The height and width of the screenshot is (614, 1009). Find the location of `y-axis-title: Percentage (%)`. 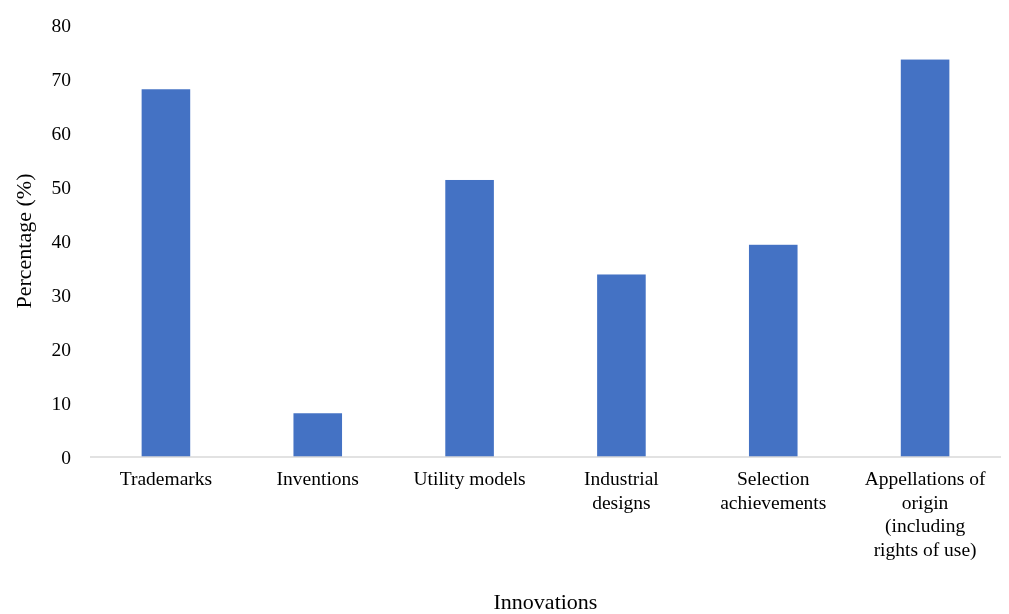

y-axis-title: Percentage (%) is located at coordinates (23, 241).